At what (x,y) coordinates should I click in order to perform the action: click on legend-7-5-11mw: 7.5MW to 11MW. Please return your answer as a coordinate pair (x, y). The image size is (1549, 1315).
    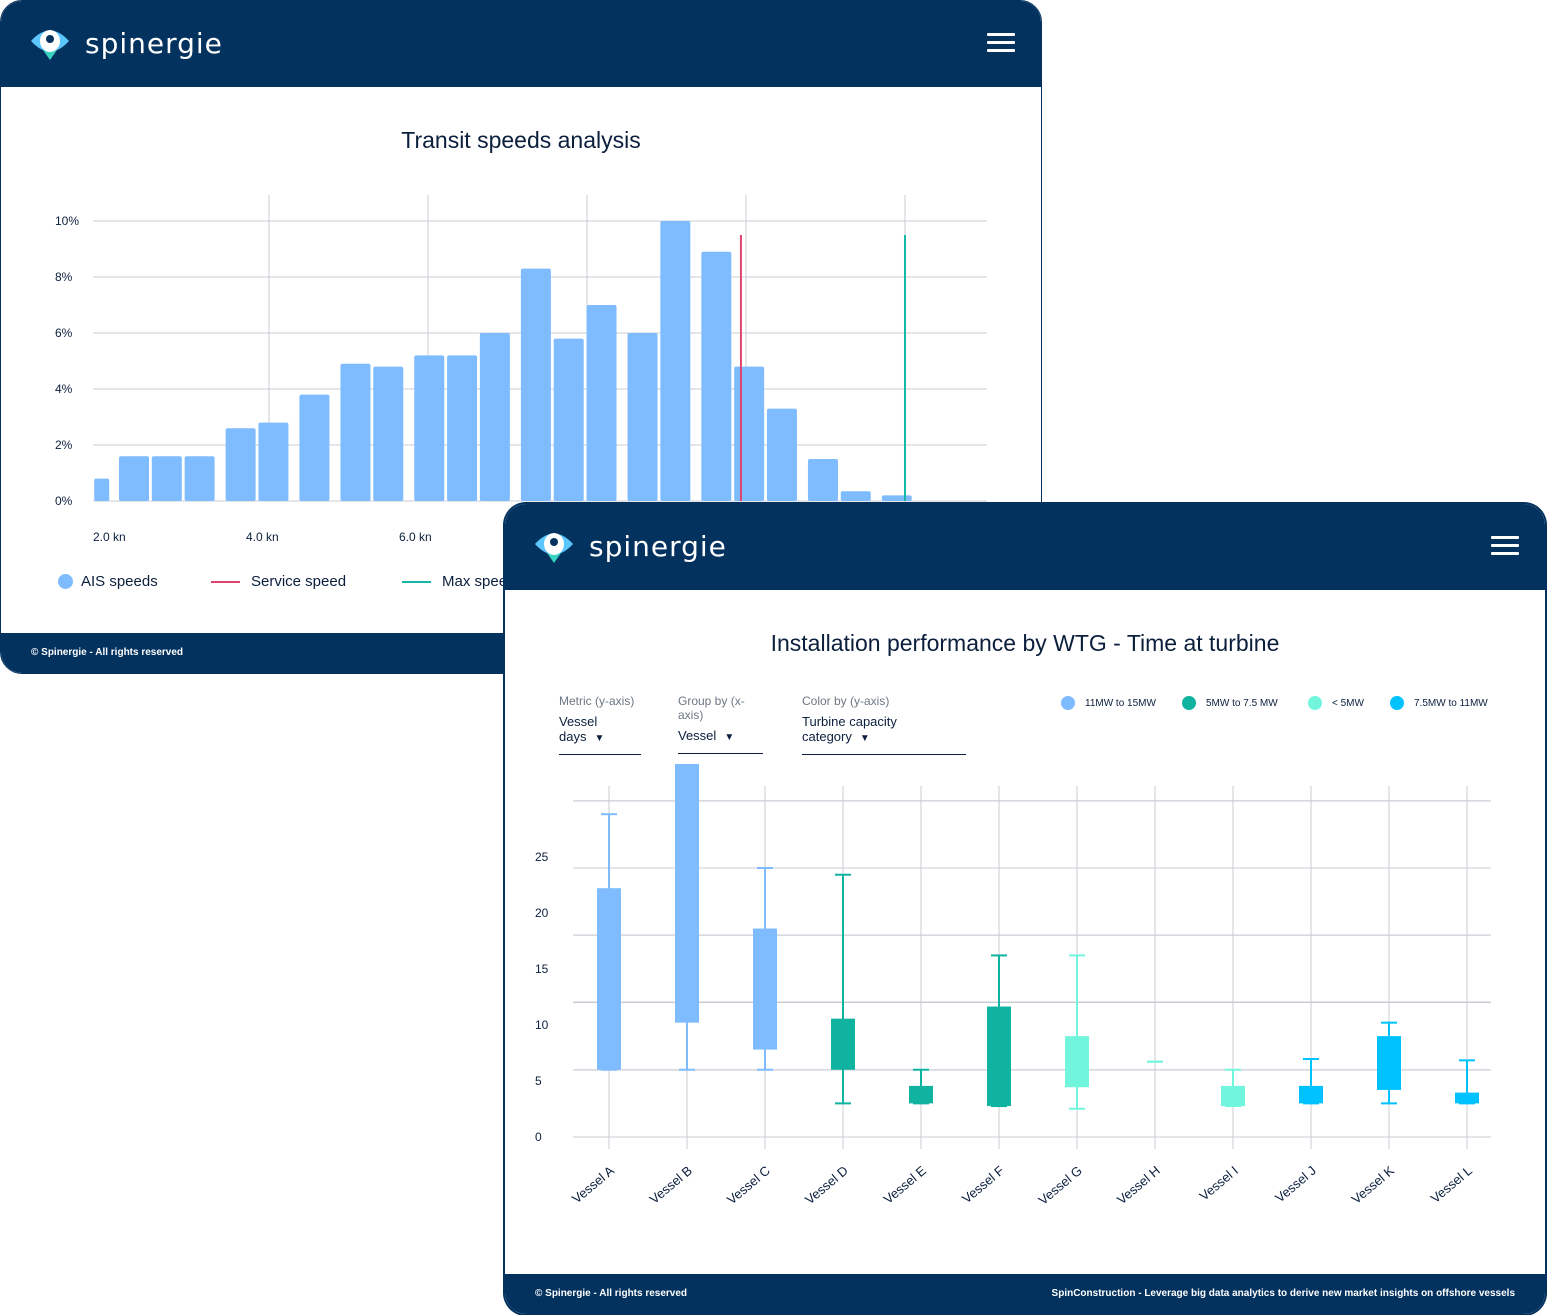
    Looking at the image, I should click on (1439, 703).